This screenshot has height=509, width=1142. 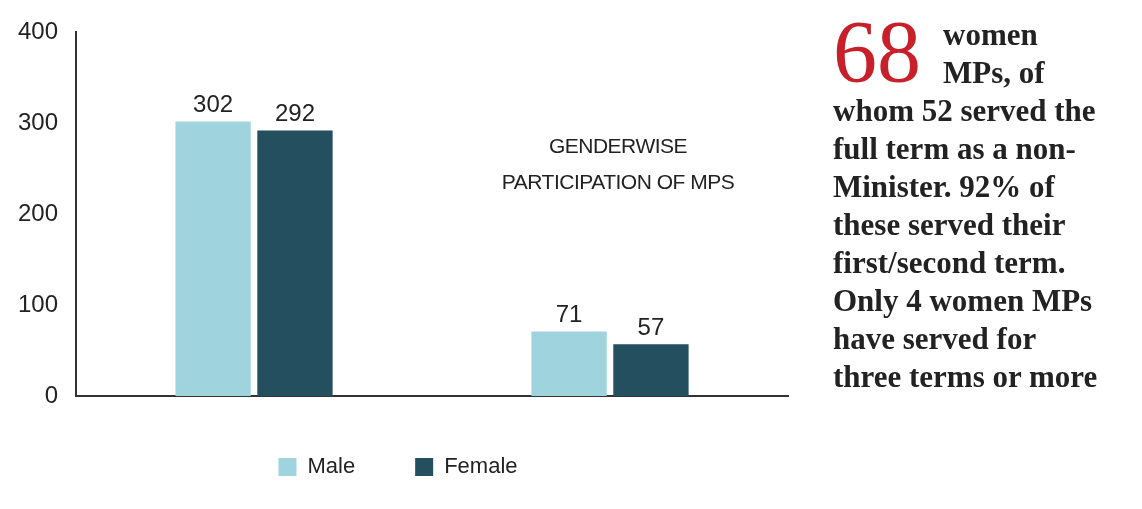 I want to click on legend-label: Female, so click(x=481, y=466).